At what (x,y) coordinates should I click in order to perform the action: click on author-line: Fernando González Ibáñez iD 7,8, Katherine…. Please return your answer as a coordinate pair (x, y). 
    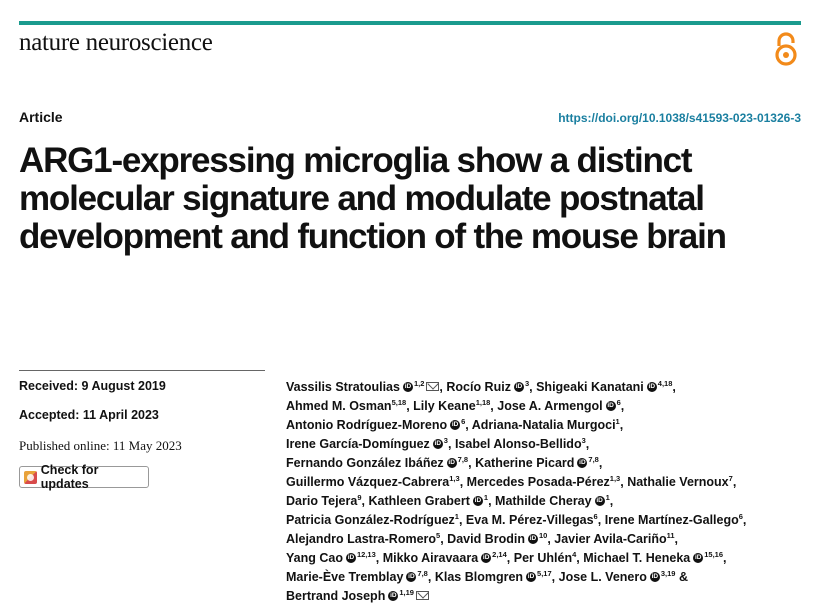
    Looking at the image, I should click on (546, 463).